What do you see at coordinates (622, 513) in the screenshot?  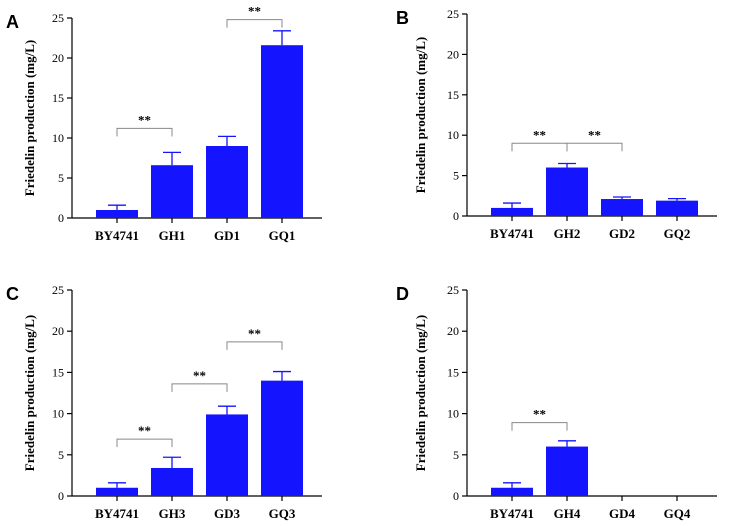 I see `x-tick-label: GD4` at bounding box center [622, 513].